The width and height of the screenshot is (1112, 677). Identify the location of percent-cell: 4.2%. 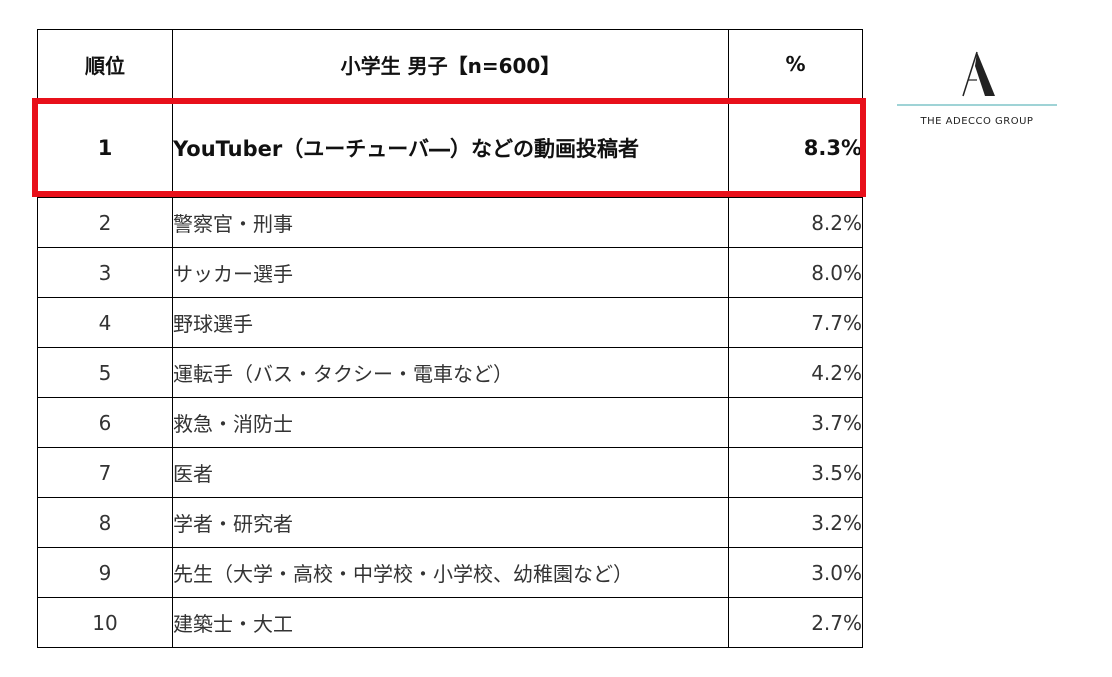
(795, 372).